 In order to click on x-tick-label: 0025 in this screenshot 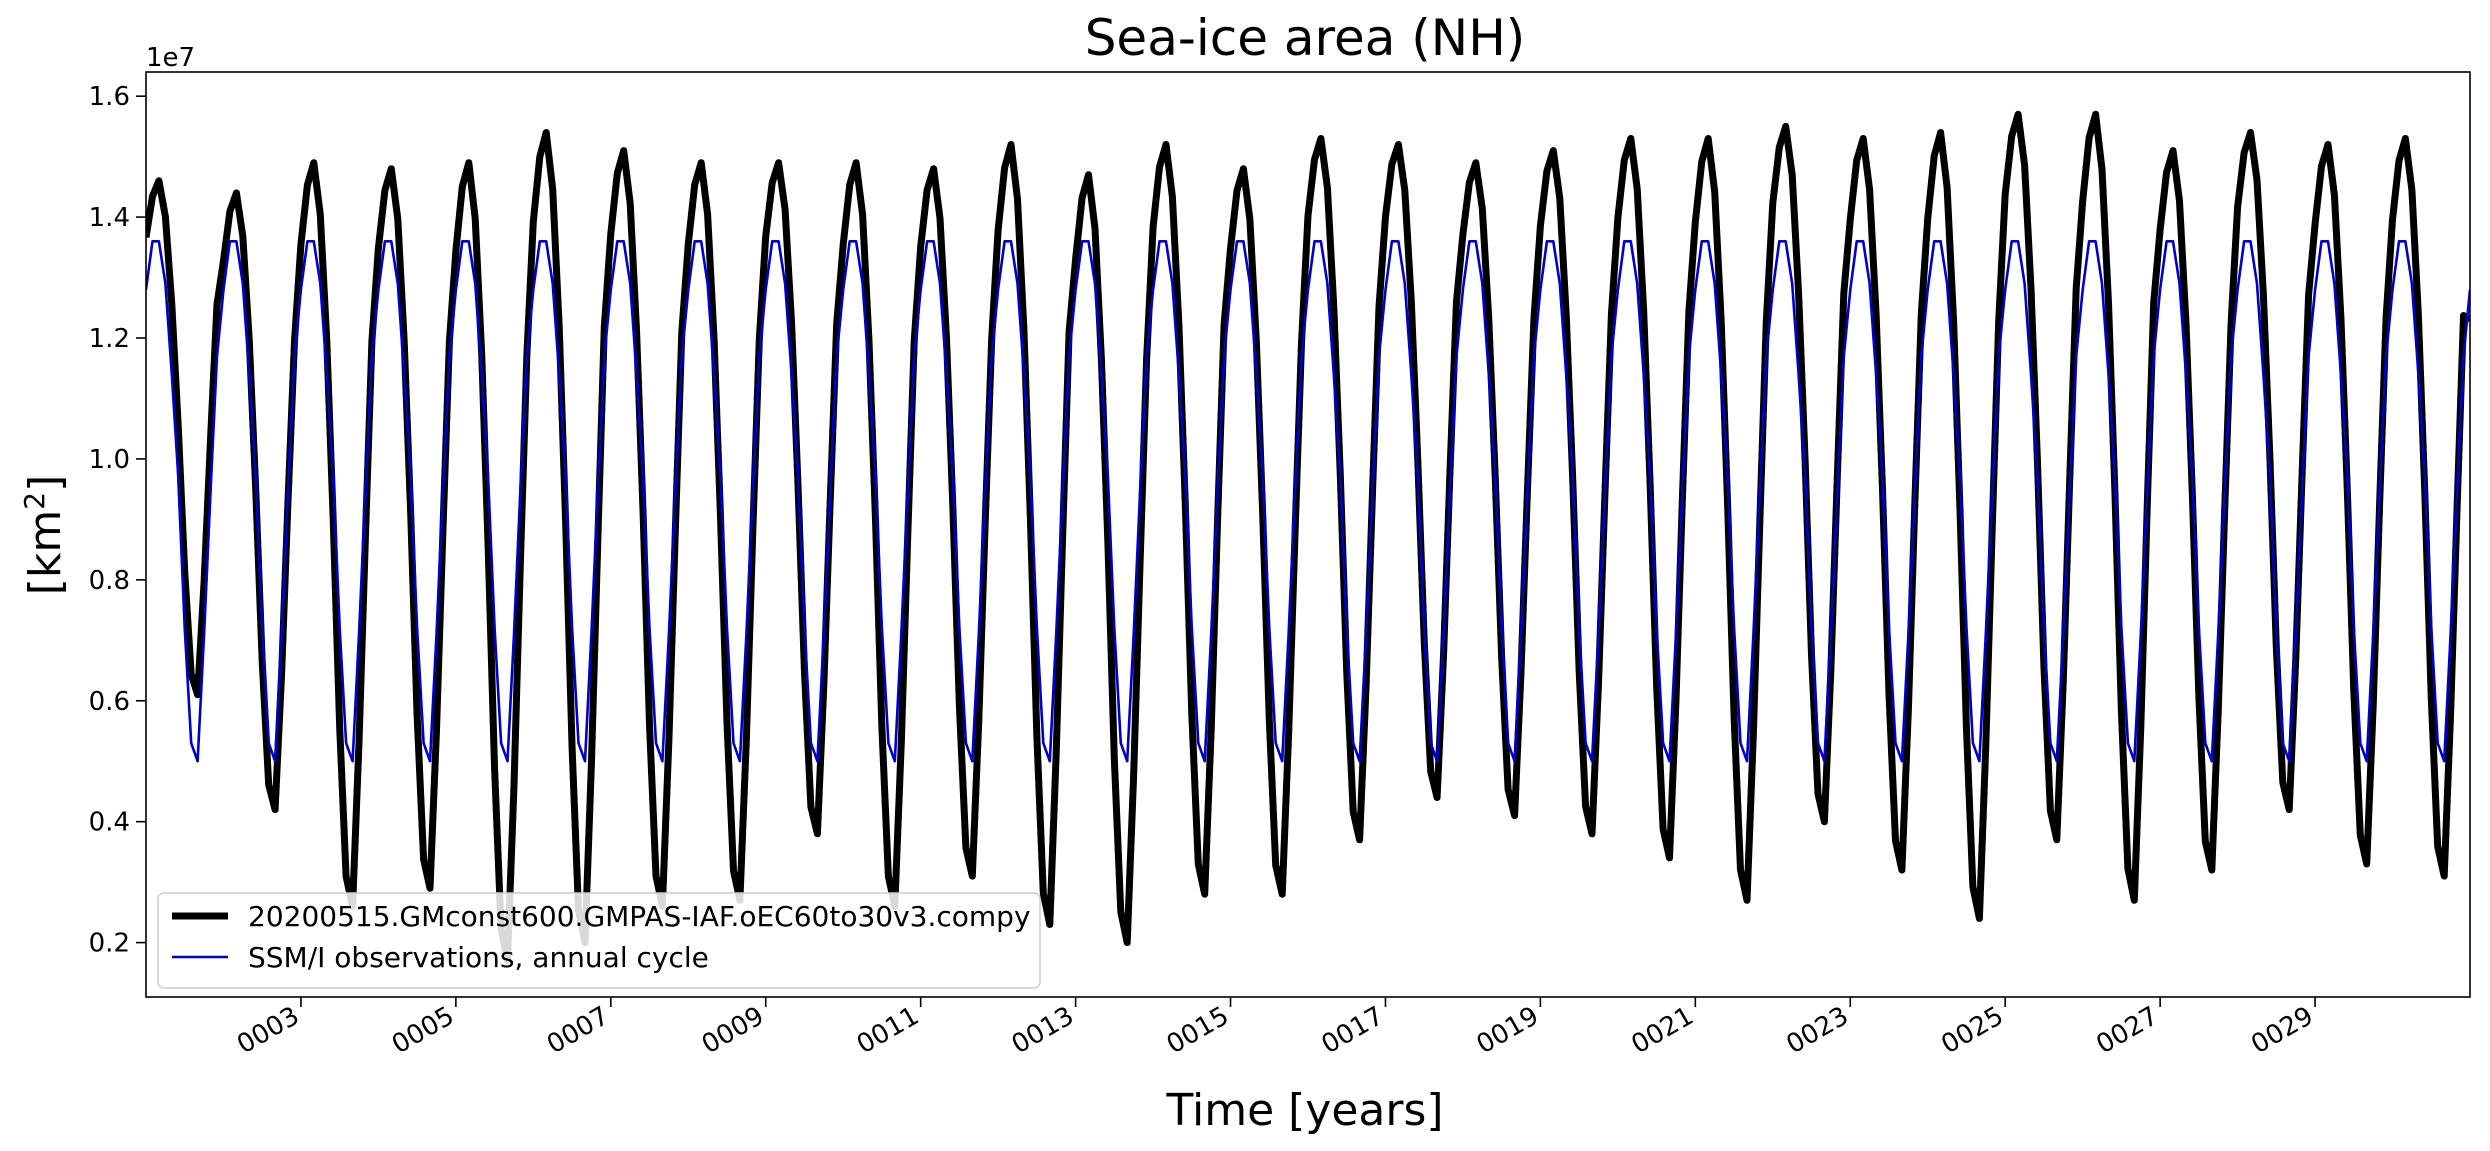, I will do `click(1972, 1030)`.